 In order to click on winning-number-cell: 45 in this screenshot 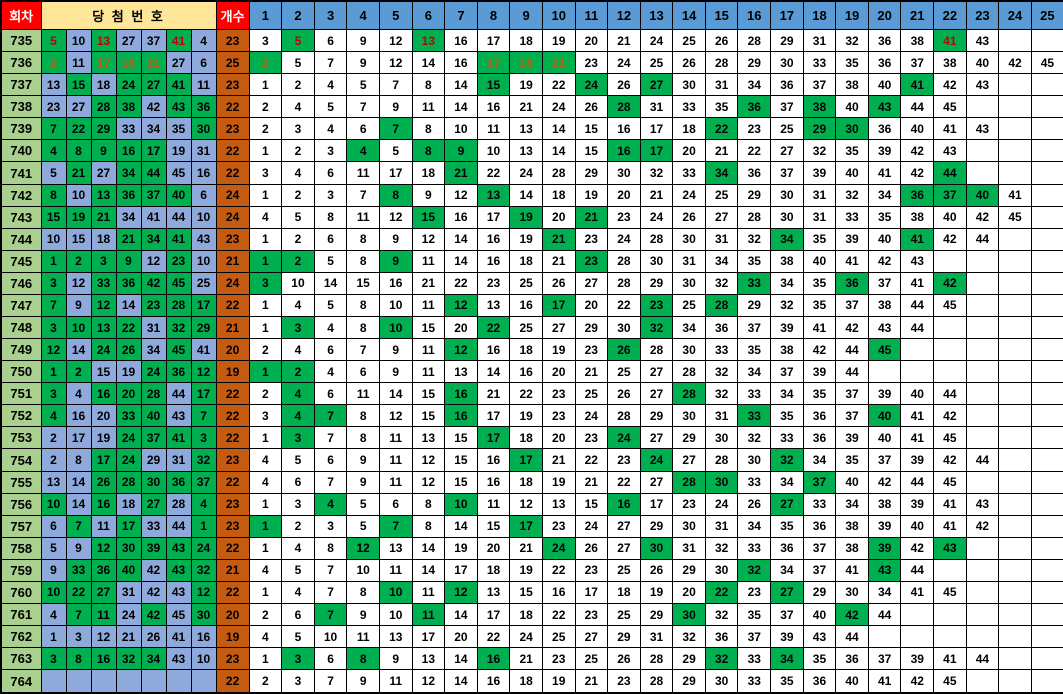, I will do `click(178, 350)`.